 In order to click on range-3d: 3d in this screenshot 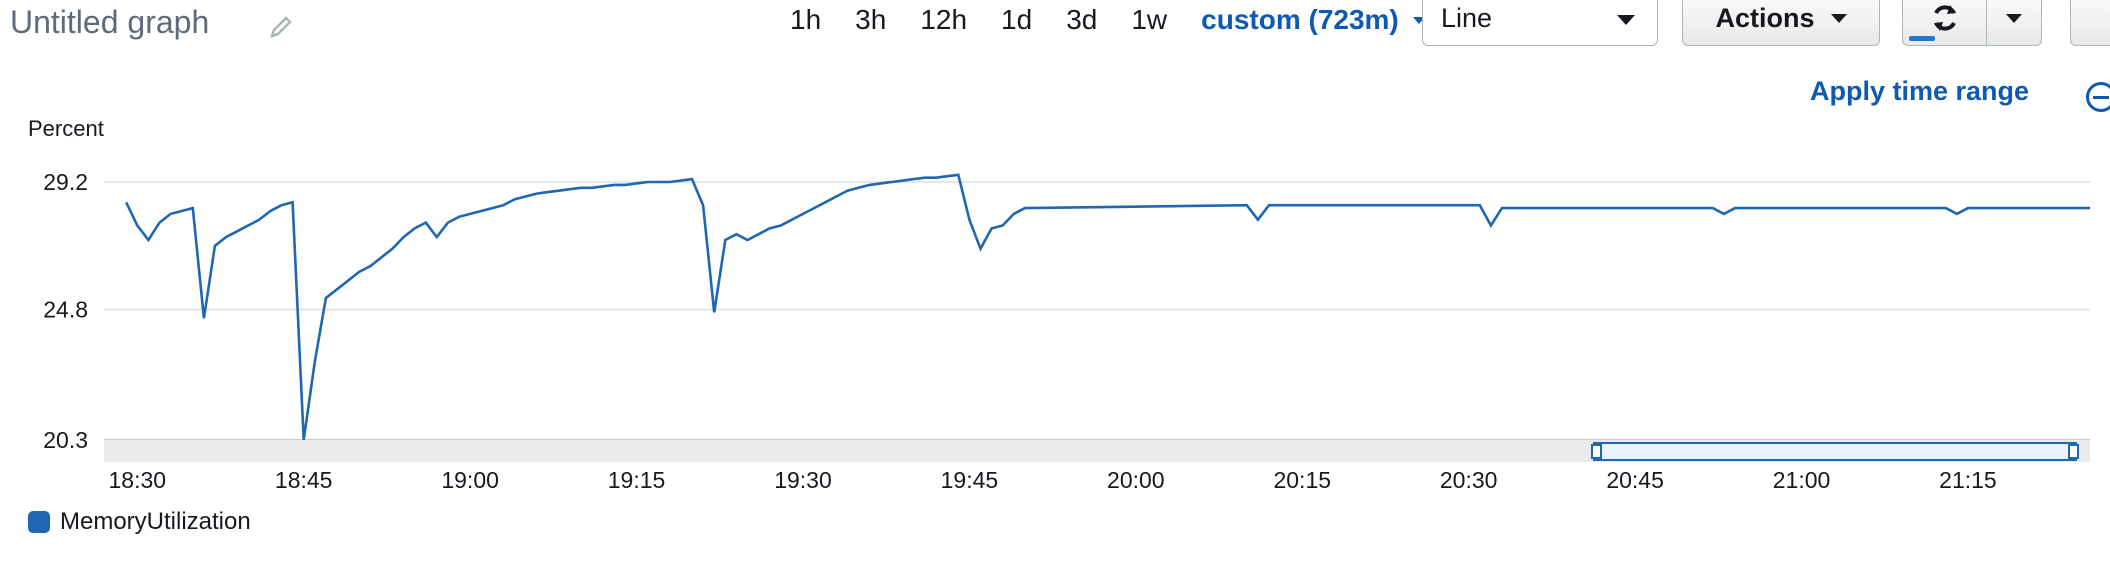, I will do `click(1082, 19)`.